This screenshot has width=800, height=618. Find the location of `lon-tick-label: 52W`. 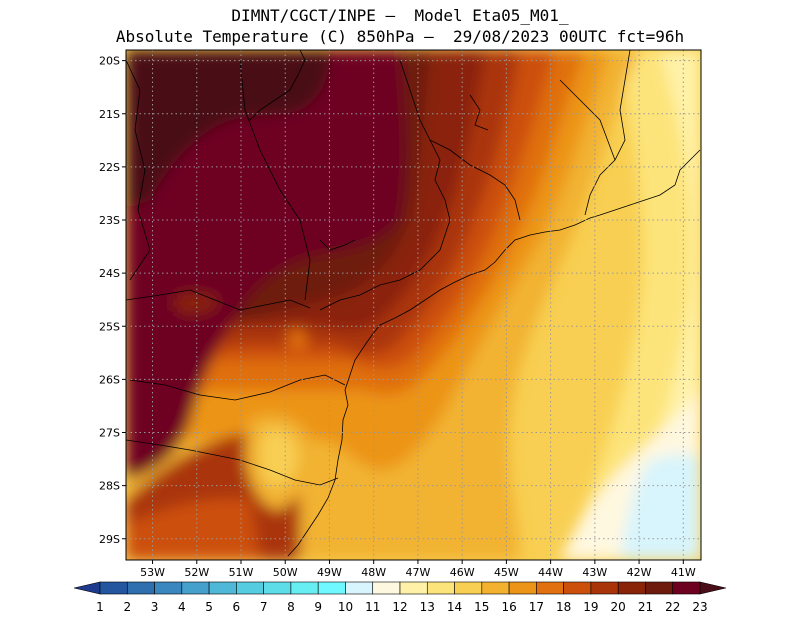

lon-tick-label: 52W is located at coordinates (196, 572).